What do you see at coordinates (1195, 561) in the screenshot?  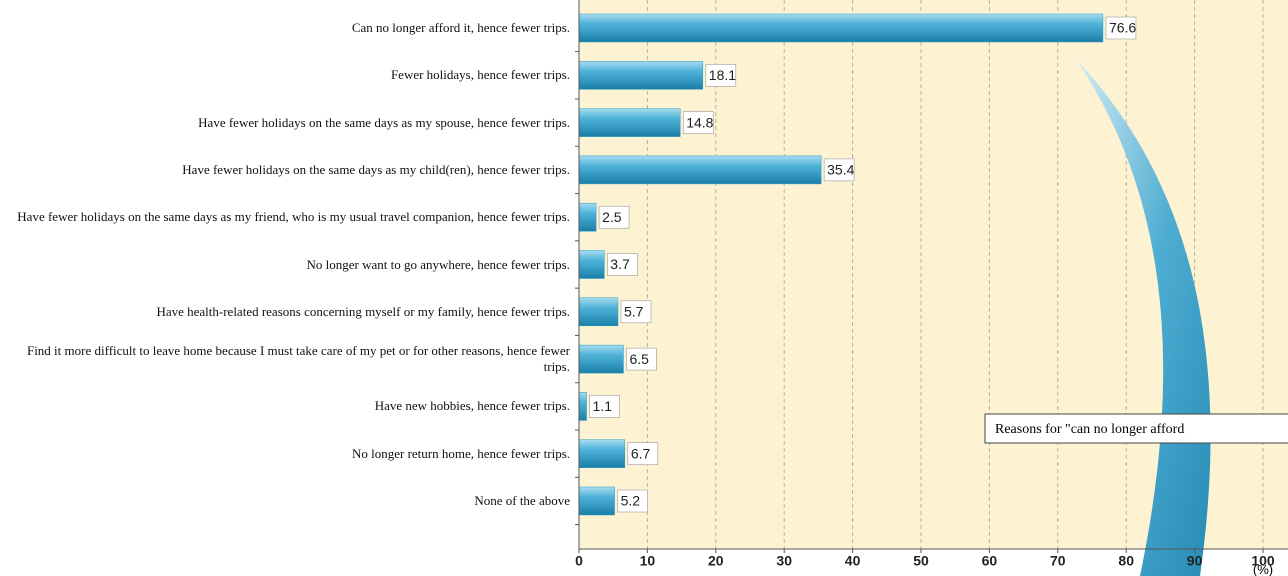 I see `x-tick-label: 90` at bounding box center [1195, 561].